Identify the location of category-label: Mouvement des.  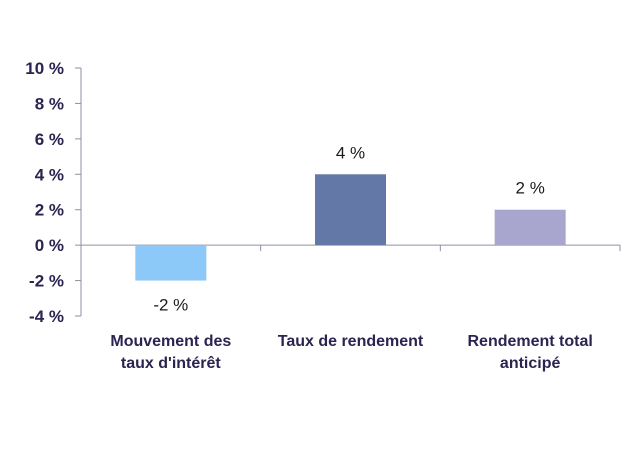
(170, 341).